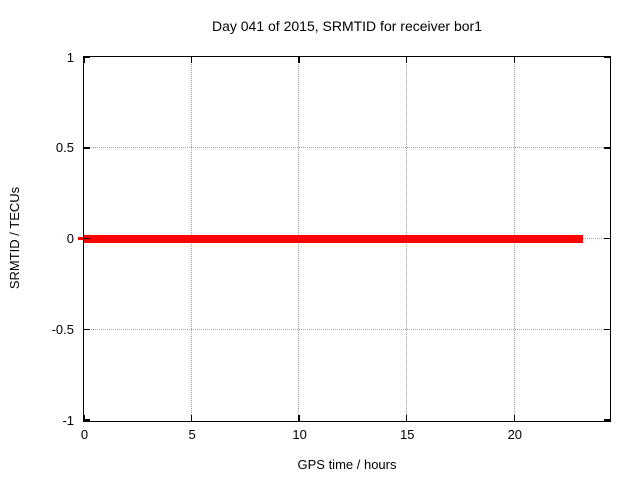 This screenshot has height=480, width=640. Describe the element at coordinates (70, 57) in the screenshot. I see `y-tick-label-1: 1` at that location.